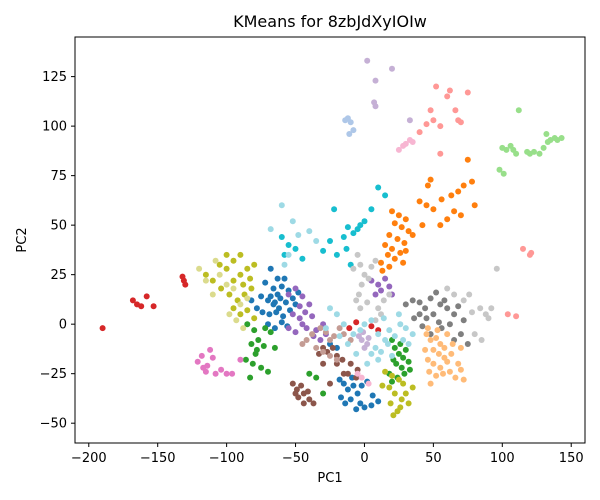 Image resolution: width=600 pixels, height=500 pixels. I want to click on x-tick-label: −150, so click(158, 458).